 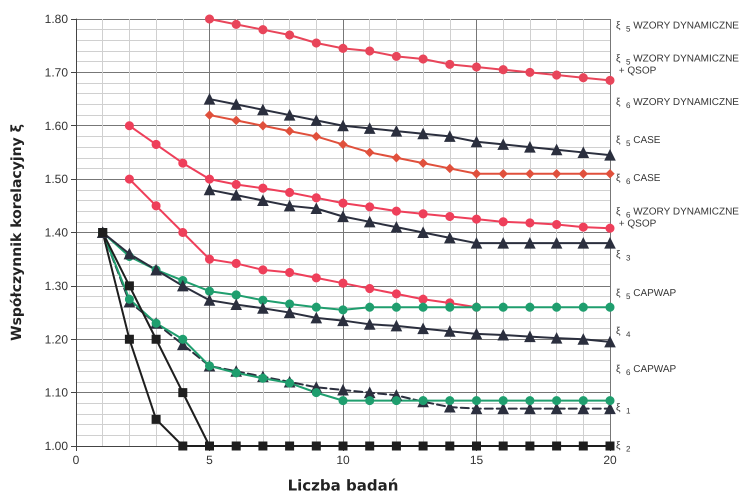 What do you see at coordinates (56, 125) in the screenshot?
I see `y-tick-label: 1.60` at bounding box center [56, 125].